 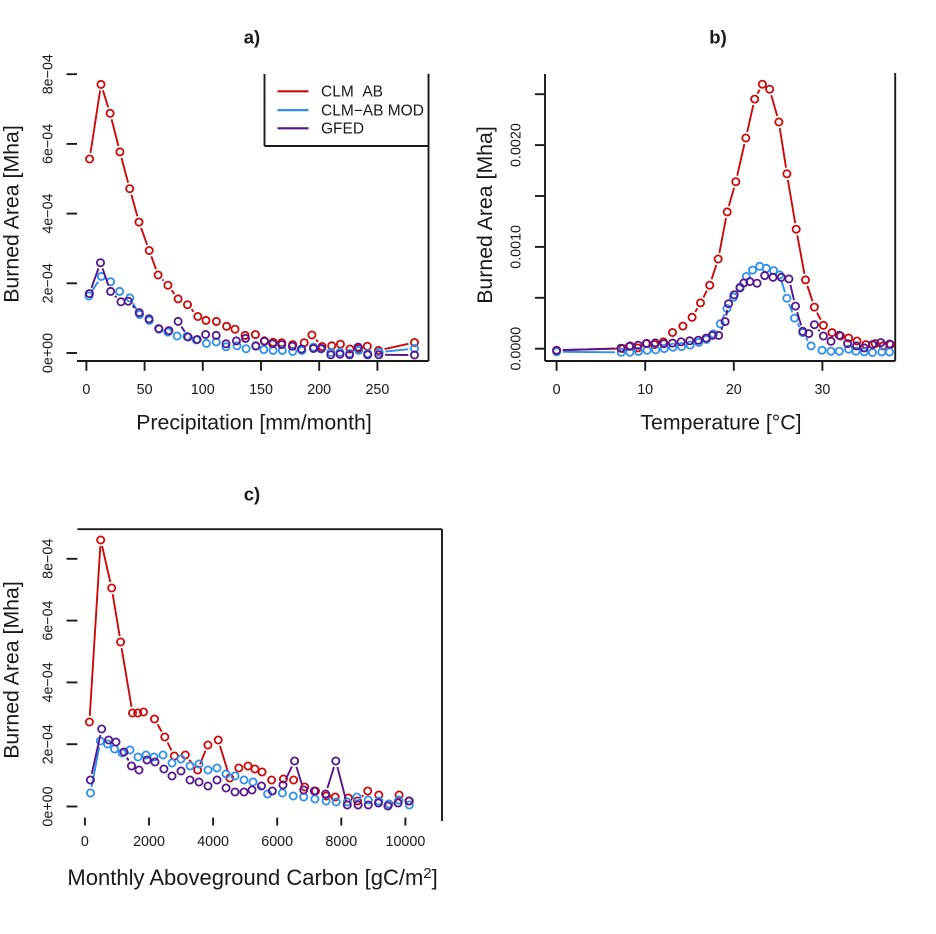 What do you see at coordinates (203, 390) in the screenshot?
I see `svg-text: 100` at bounding box center [203, 390].